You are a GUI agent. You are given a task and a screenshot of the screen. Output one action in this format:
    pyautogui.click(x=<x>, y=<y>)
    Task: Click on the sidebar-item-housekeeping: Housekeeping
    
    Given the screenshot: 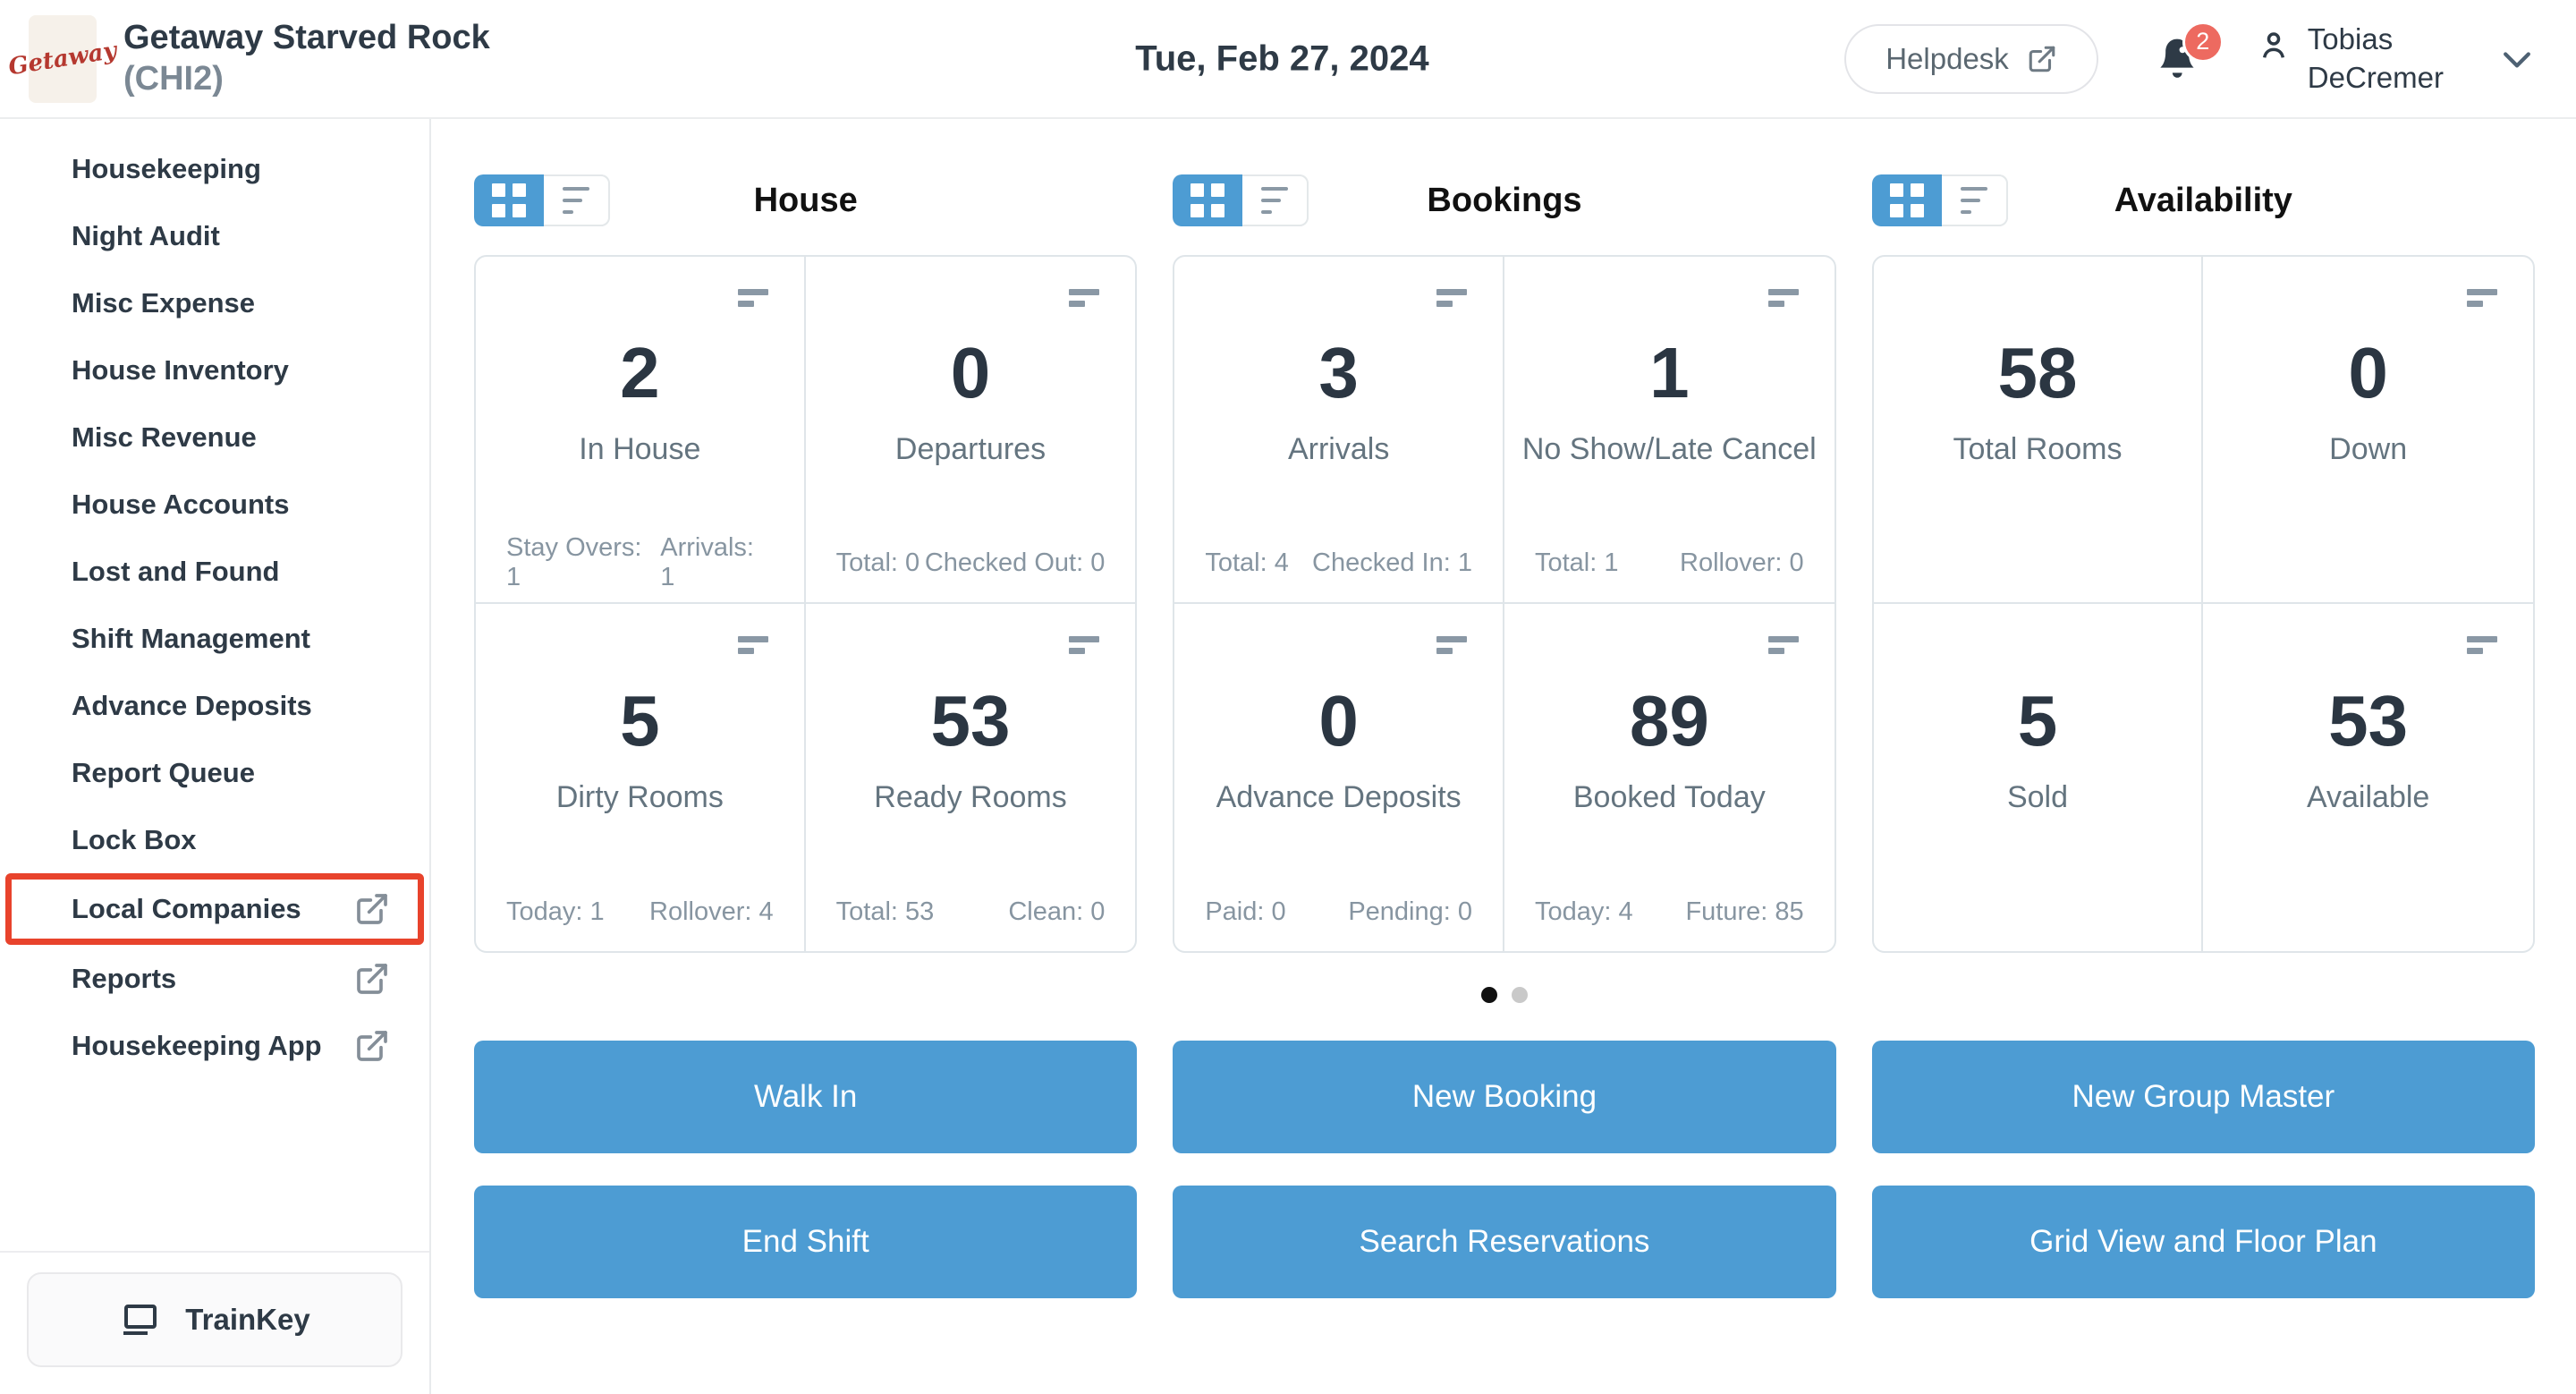 What is the action you would take?
    pyautogui.click(x=214, y=169)
    